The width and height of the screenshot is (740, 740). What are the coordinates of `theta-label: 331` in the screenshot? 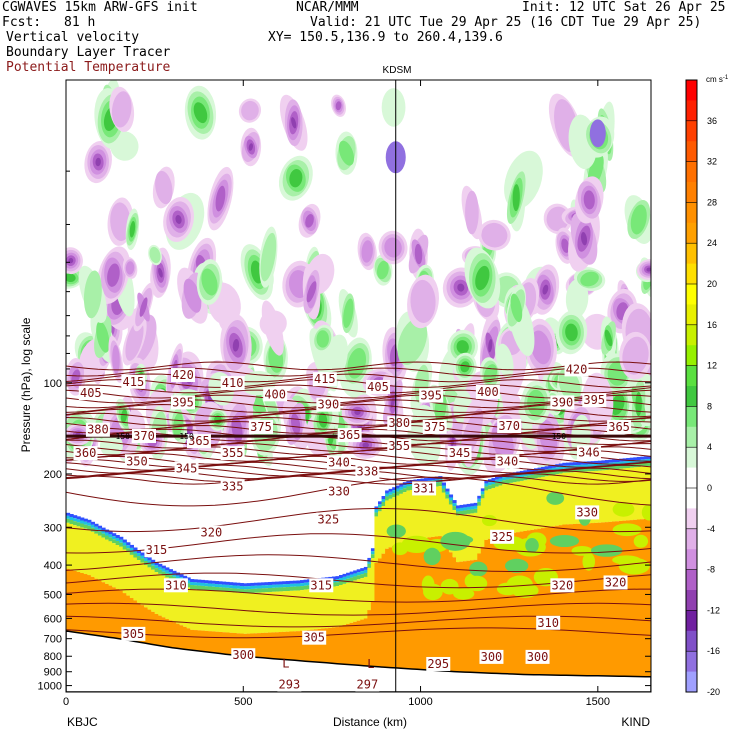 It's located at (424, 488).